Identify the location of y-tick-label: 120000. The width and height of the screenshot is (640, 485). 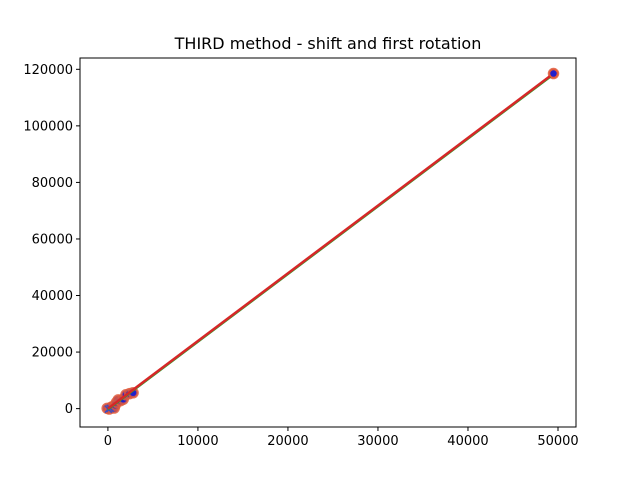
(48, 70).